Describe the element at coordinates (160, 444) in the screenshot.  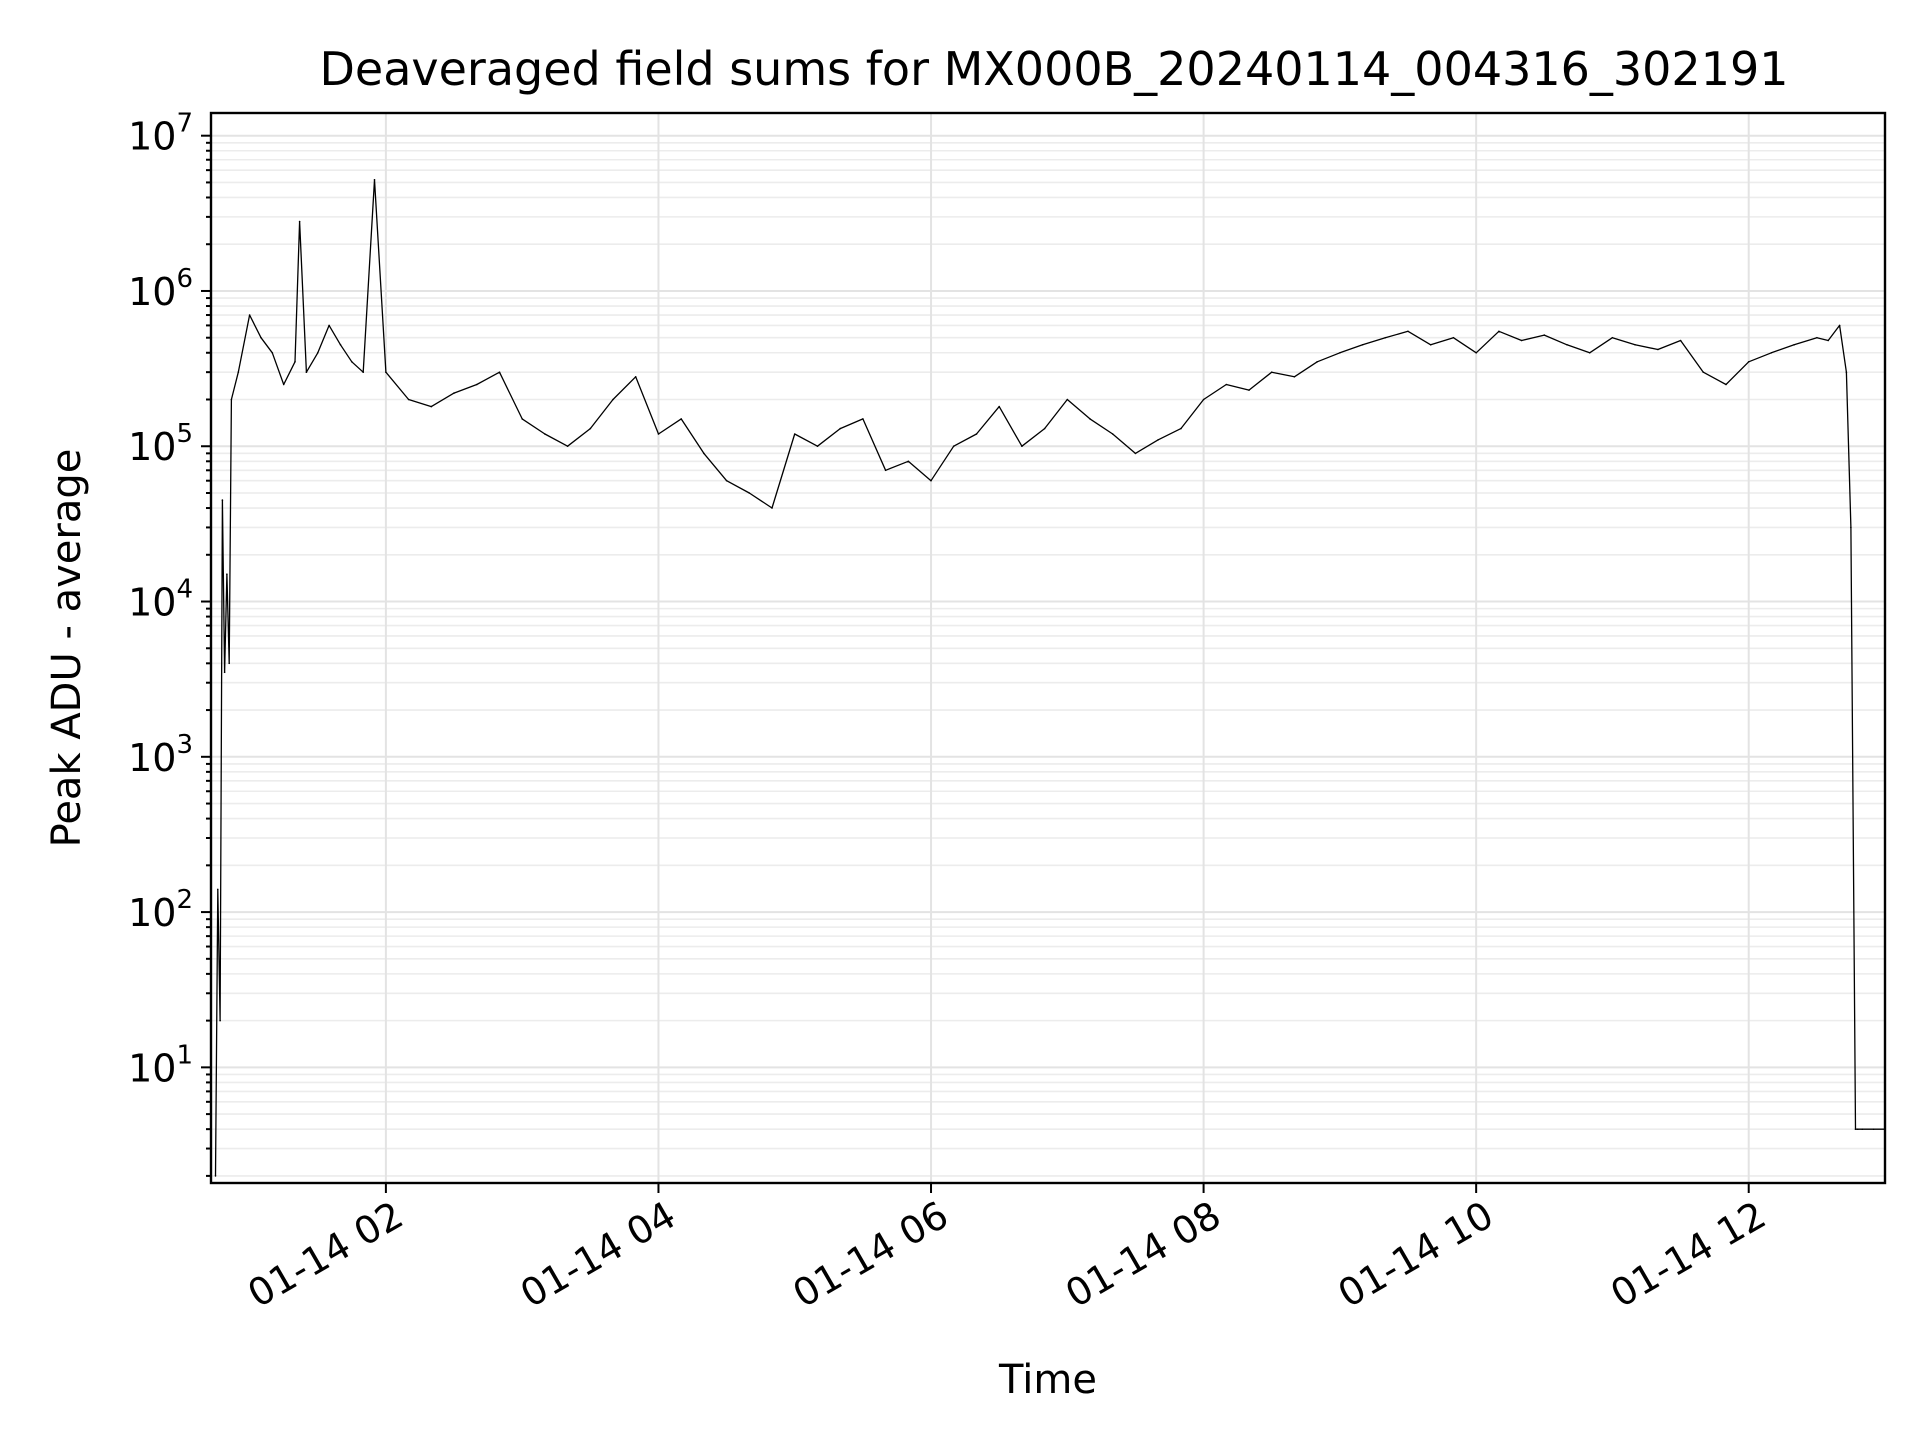
I see `y-tick-label: 10⁵` at that location.